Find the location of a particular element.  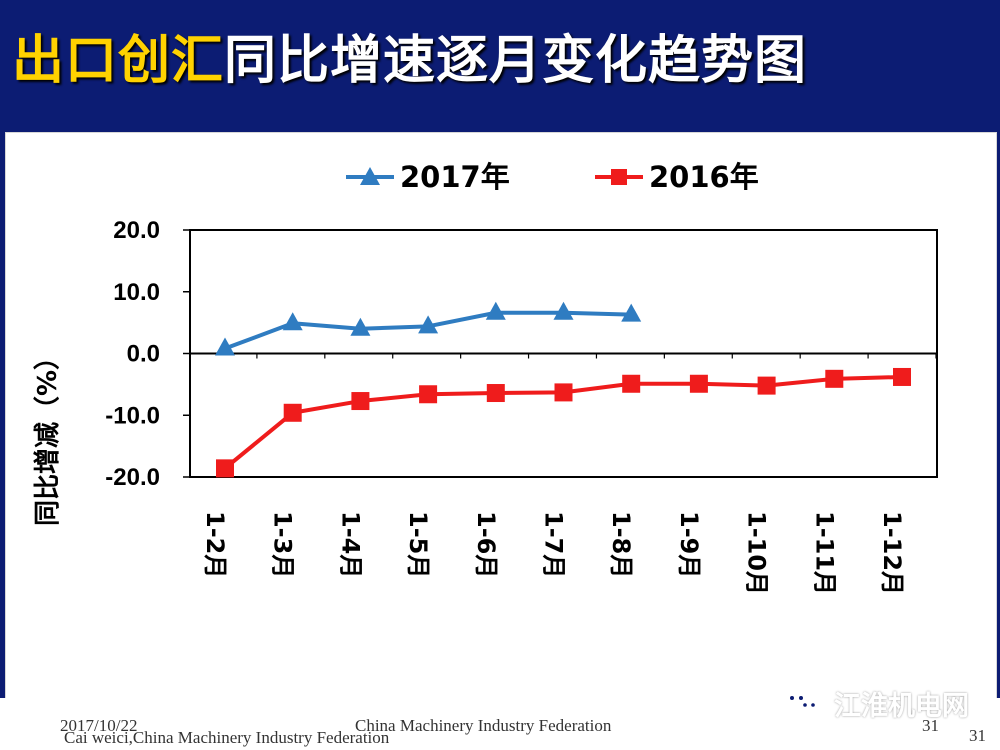

x-tick-label: 1-8月 is located at coordinates (621, 544).